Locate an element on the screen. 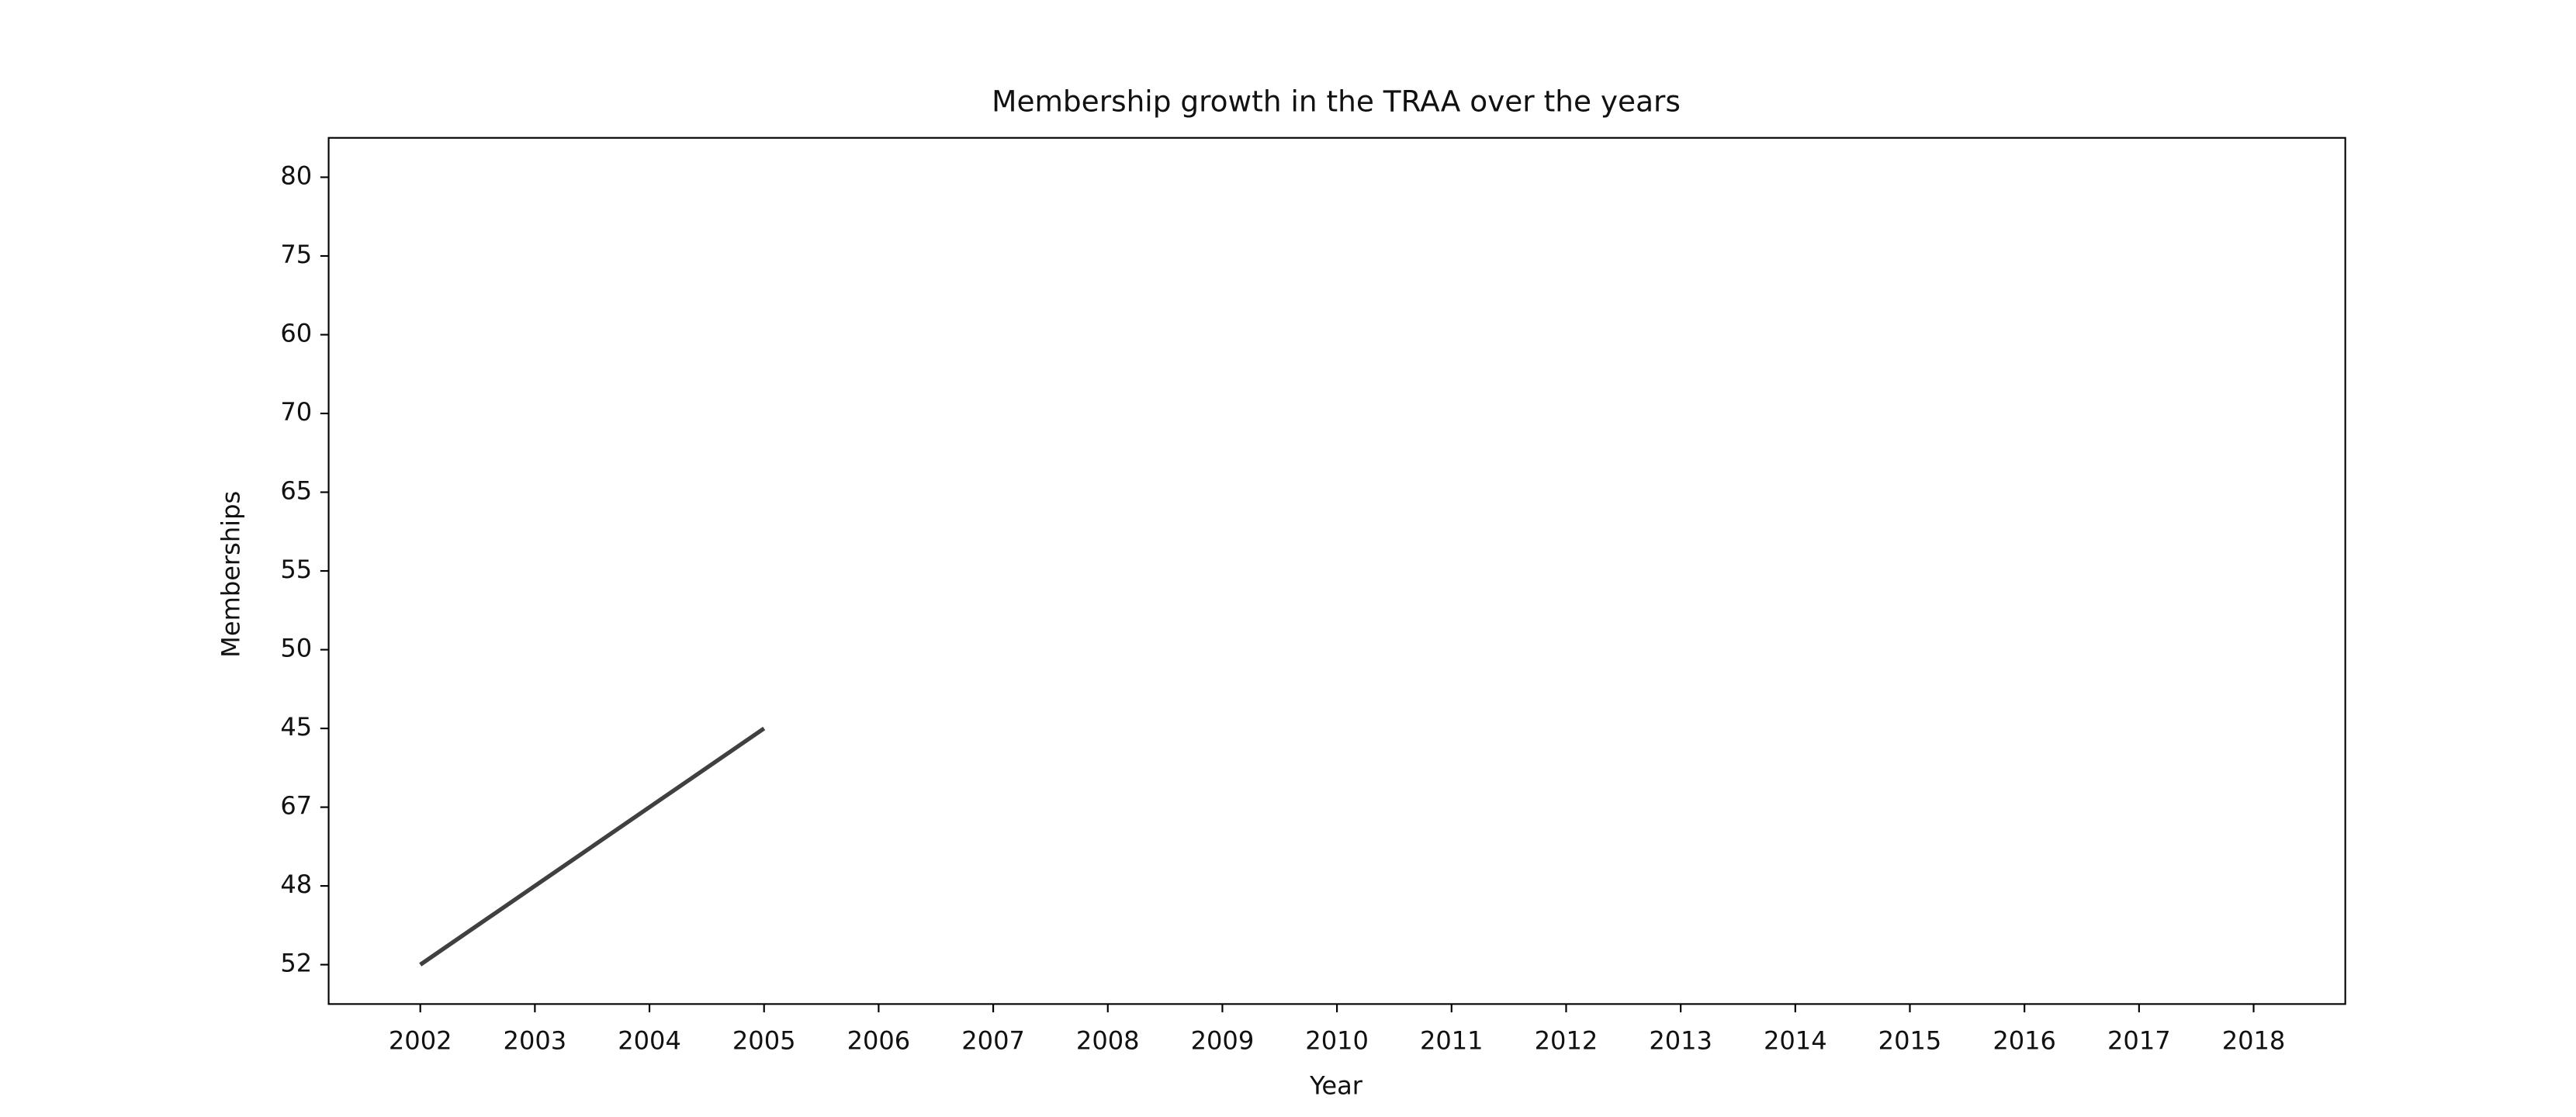 The image size is (2576, 1117). y-tick-label: 65 is located at coordinates (296, 491).